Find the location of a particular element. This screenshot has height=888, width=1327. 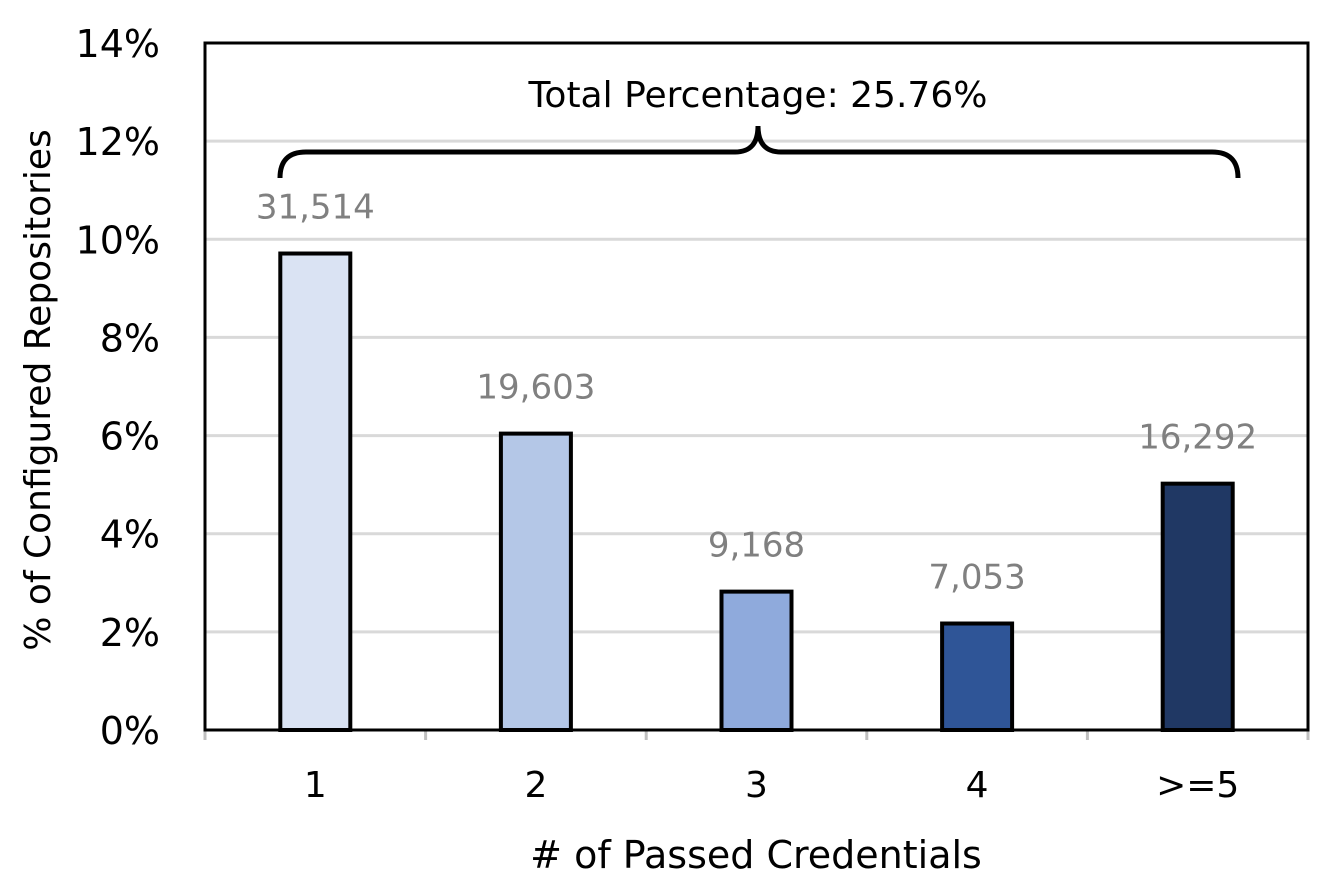

data-label: 16,292 is located at coordinates (1197, 438).